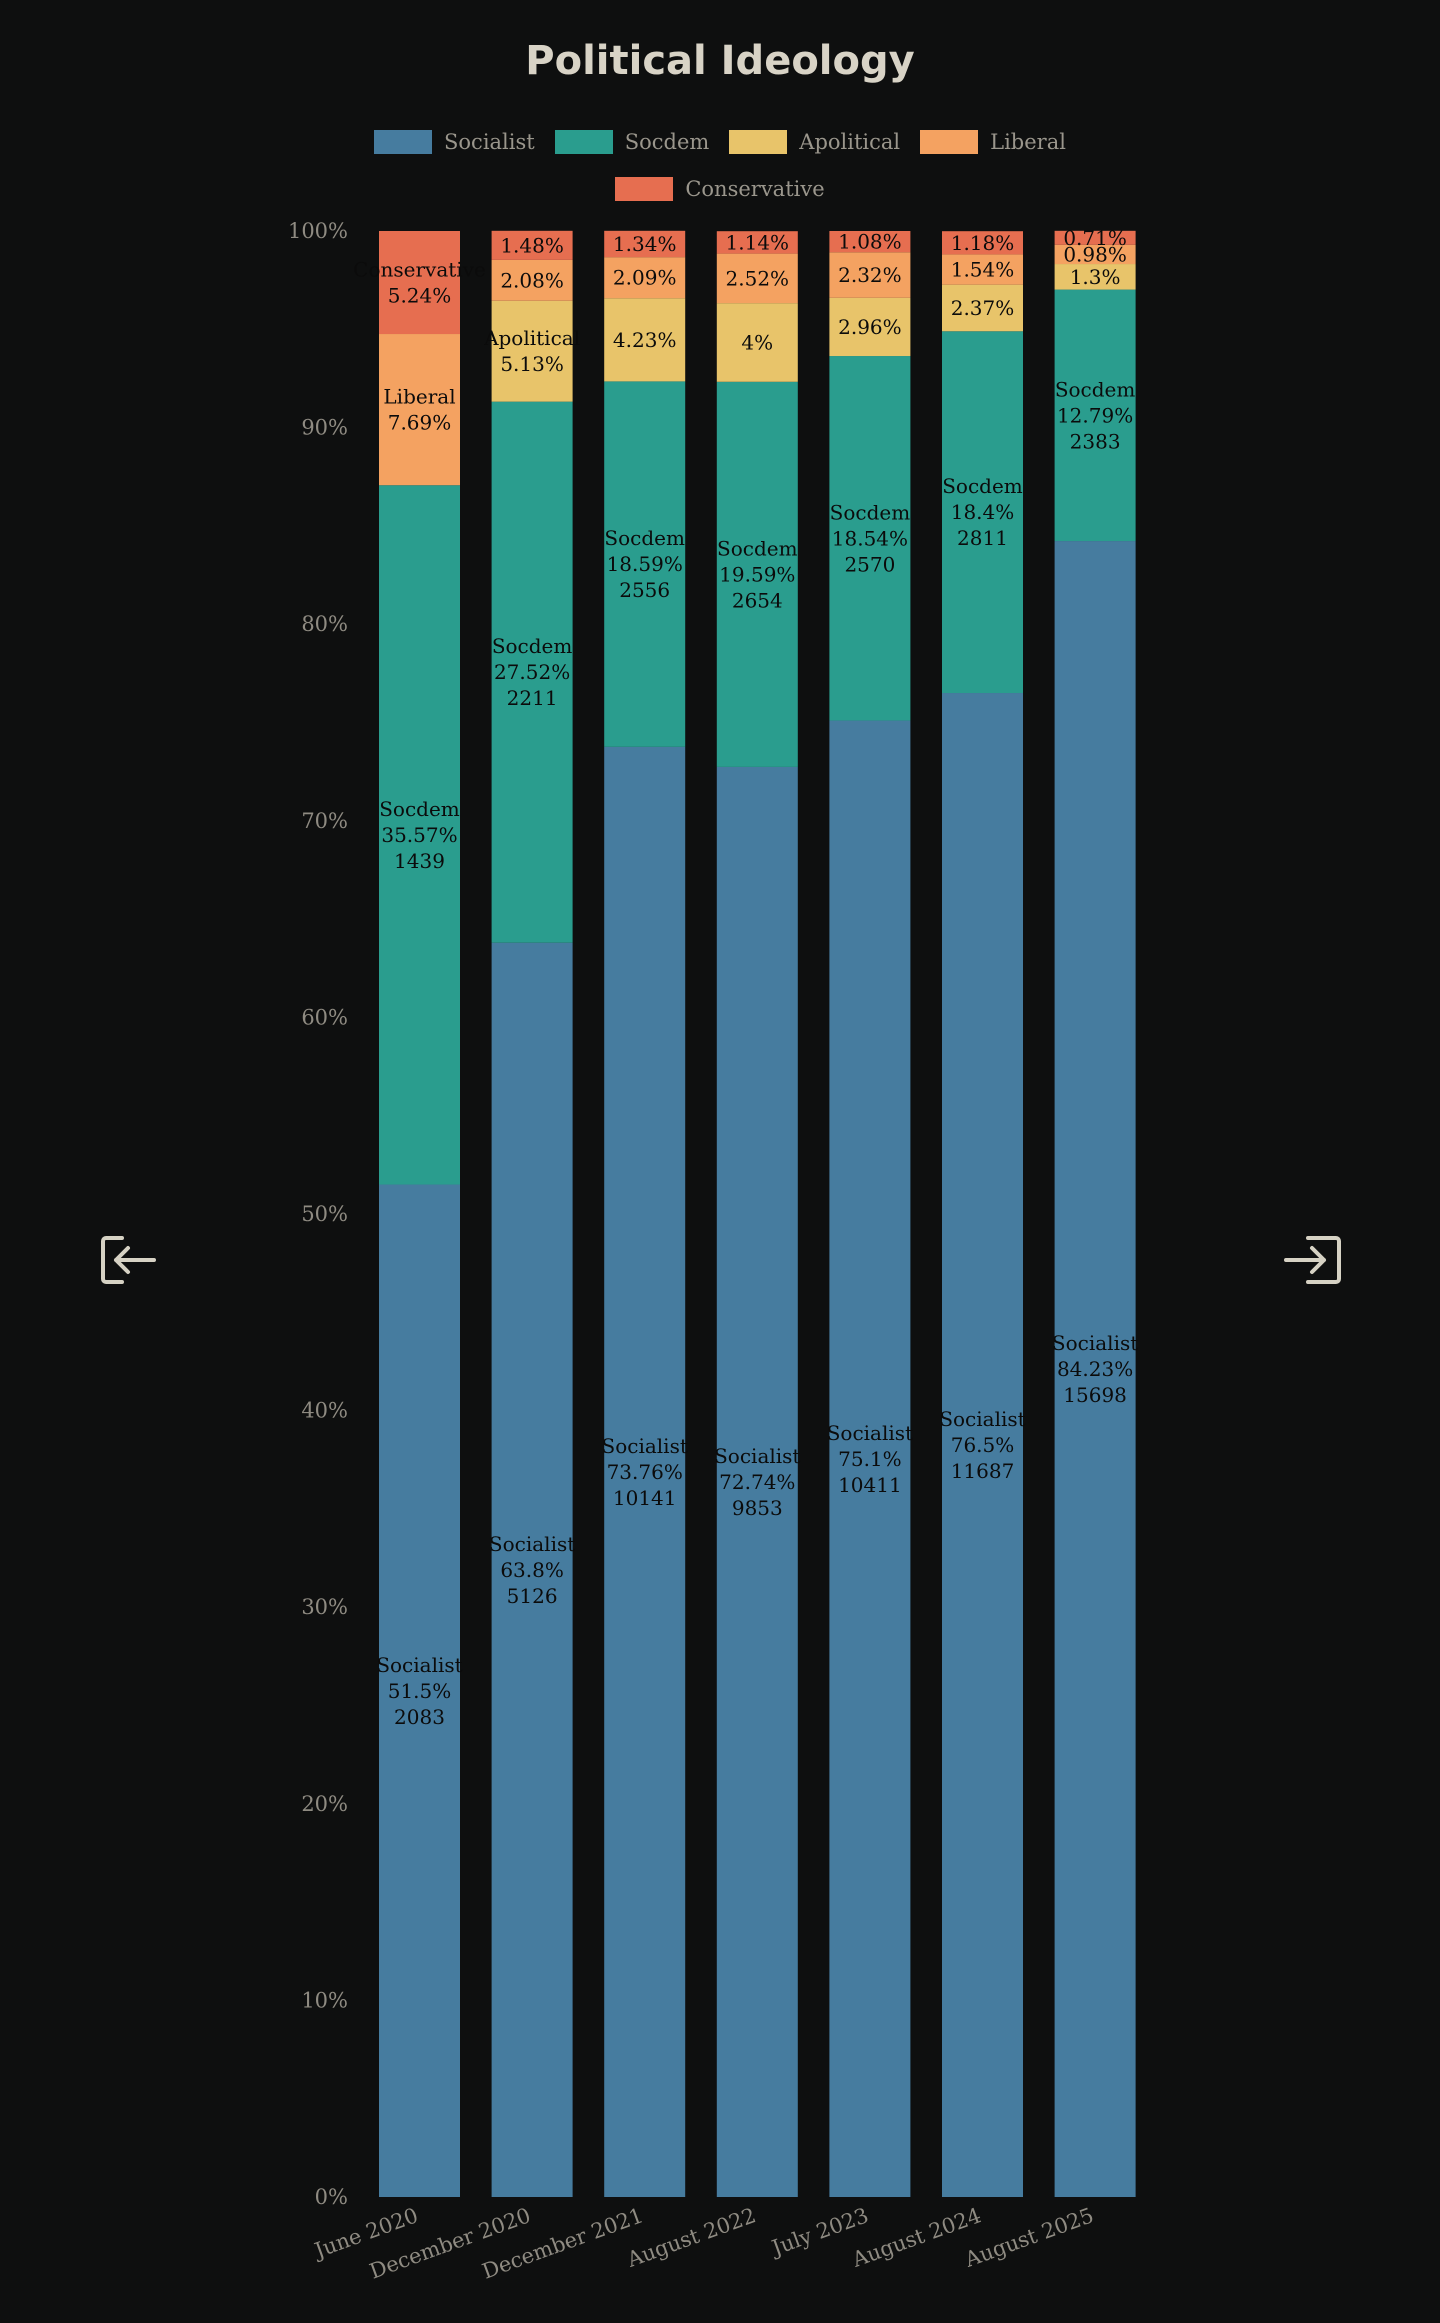 Image resolution: width=1440 pixels, height=2323 pixels. I want to click on data-label: Socdem 35.57% 1439, so click(419, 835).